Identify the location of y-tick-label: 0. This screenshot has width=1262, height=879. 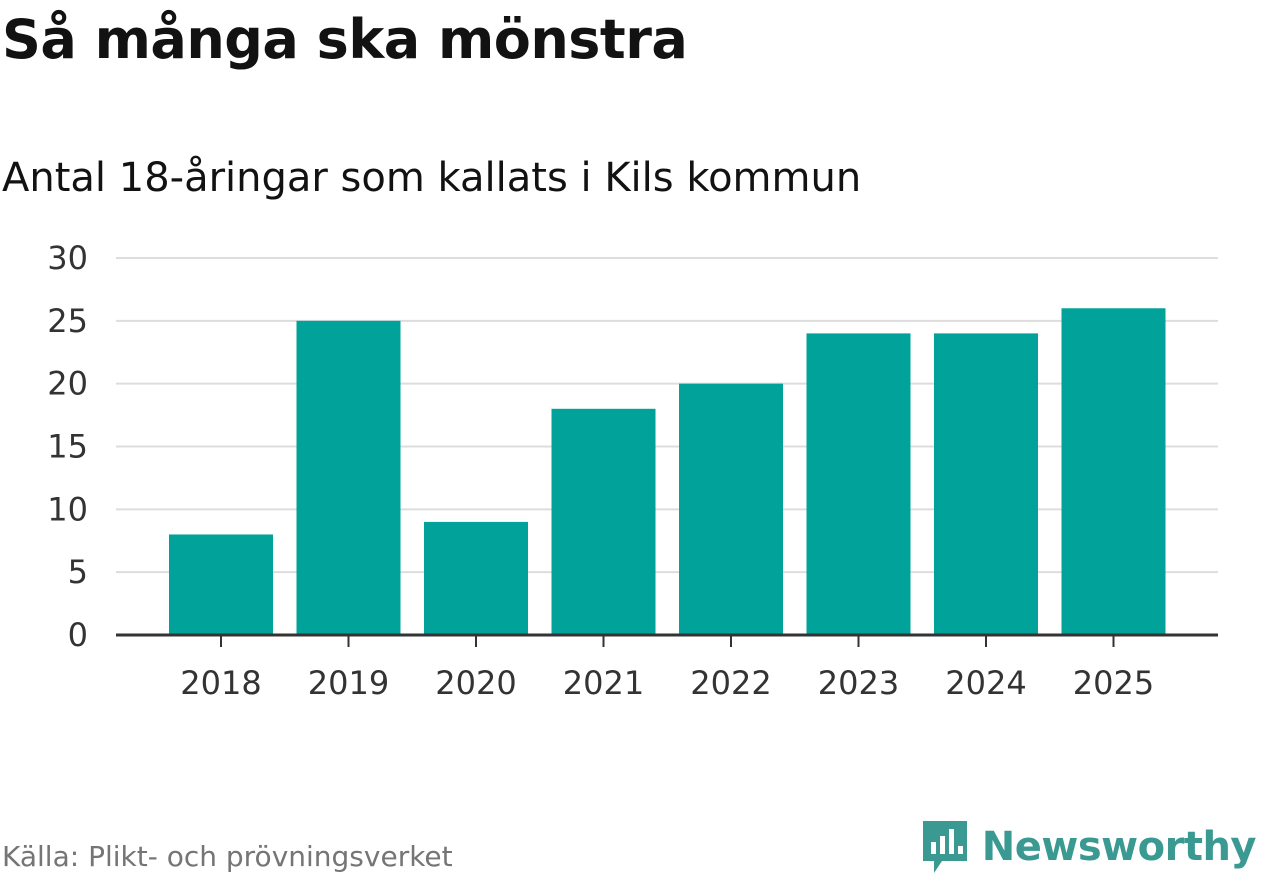
(78, 635).